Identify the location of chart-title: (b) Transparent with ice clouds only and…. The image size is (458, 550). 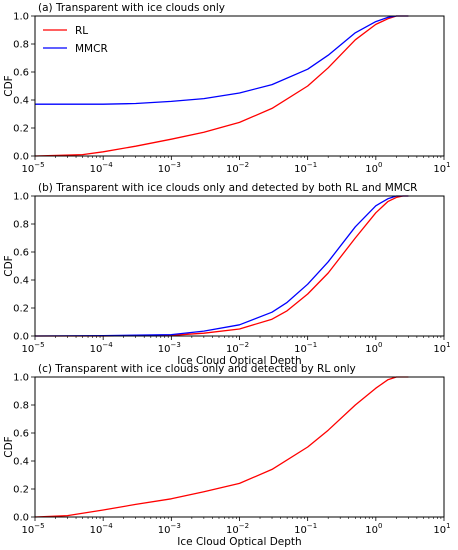
(227, 188).